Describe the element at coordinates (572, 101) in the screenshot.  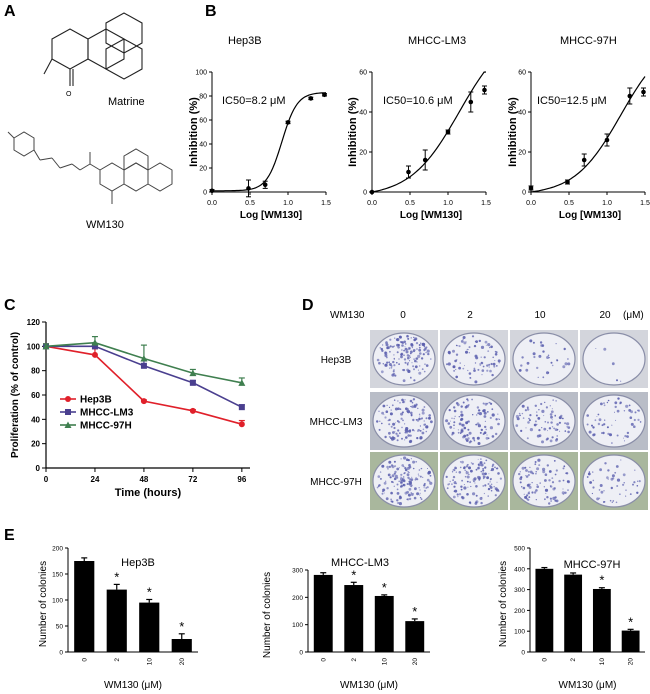
I see `ic50-annotation: IC50=12.5 μM` at that location.